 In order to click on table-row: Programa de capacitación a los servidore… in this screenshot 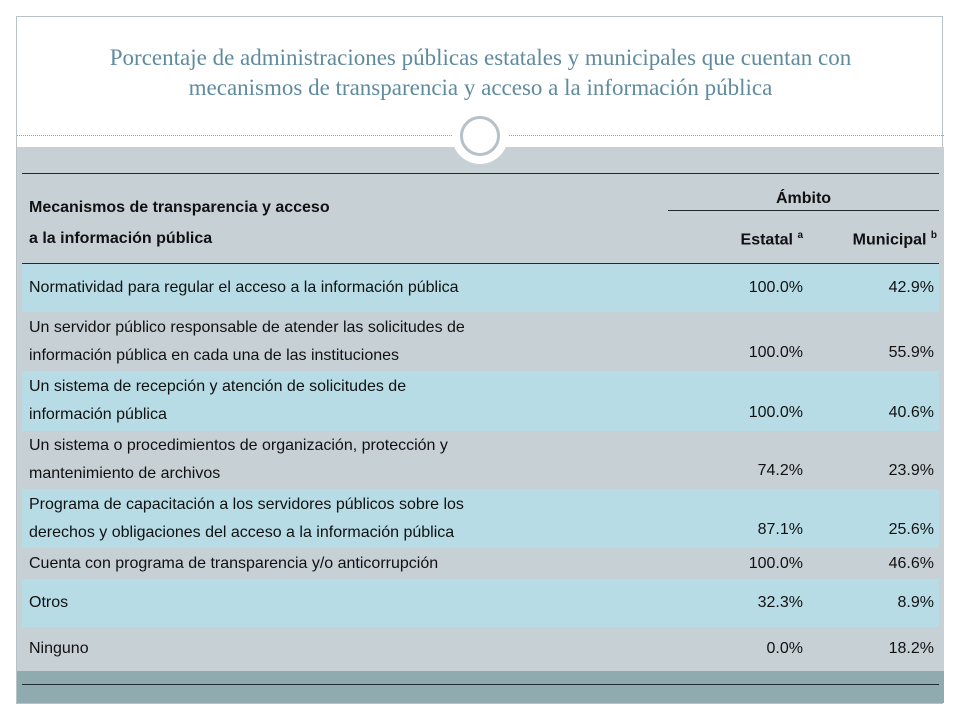, I will do `click(480, 518)`.